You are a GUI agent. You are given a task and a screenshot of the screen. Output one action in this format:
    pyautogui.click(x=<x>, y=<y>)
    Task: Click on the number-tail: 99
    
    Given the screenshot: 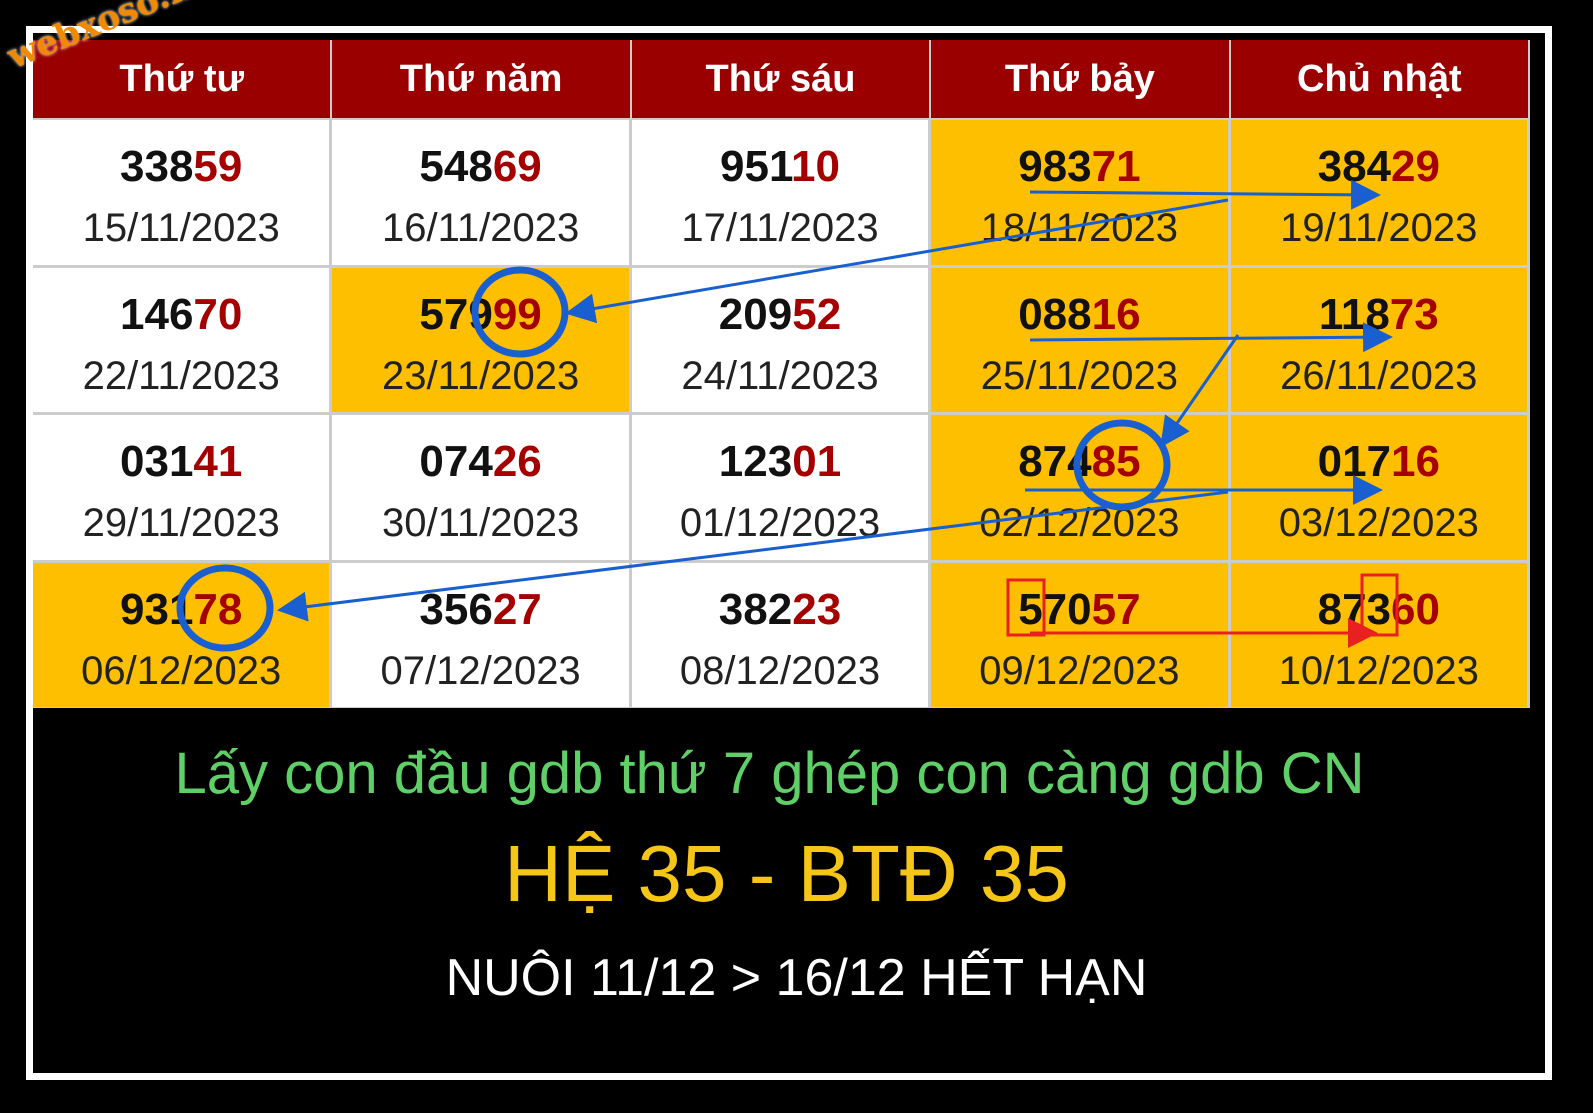 What is the action you would take?
    pyautogui.click(x=517, y=314)
    